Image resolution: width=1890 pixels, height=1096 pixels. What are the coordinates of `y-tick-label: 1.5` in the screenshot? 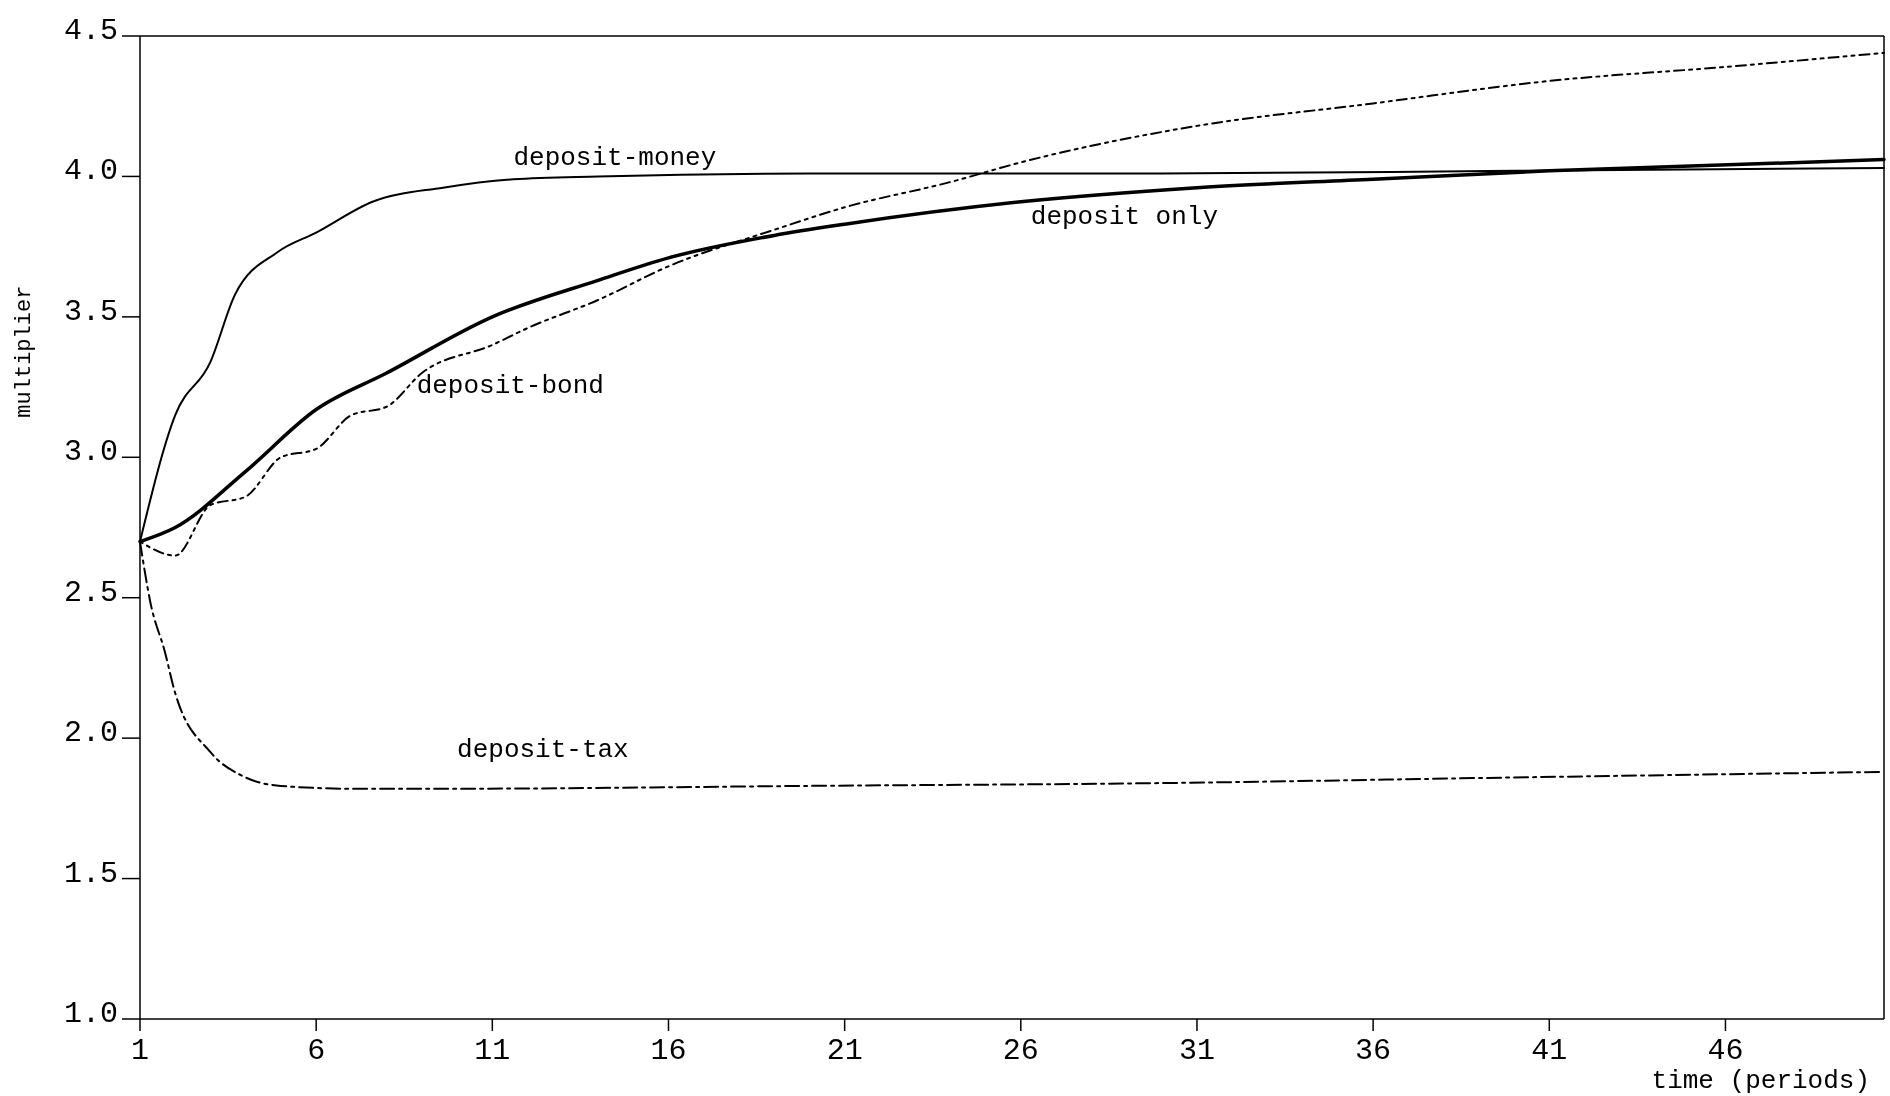 It's located at (90, 873).